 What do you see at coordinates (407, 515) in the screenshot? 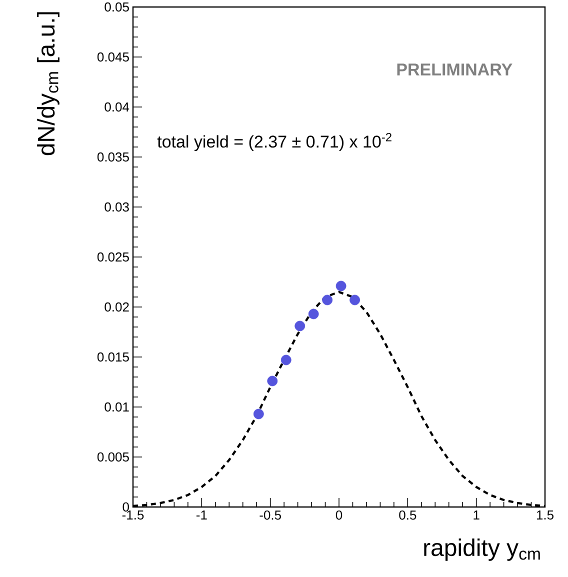
I see `x-tick-label: 0.5` at bounding box center [407, 515].